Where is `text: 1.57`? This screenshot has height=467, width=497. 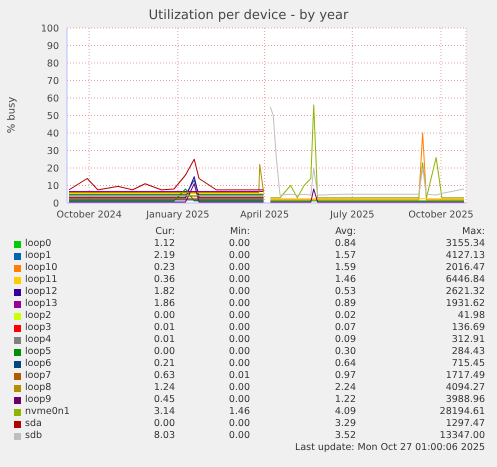
text: 1.57 is located at coordinates (345, 255).